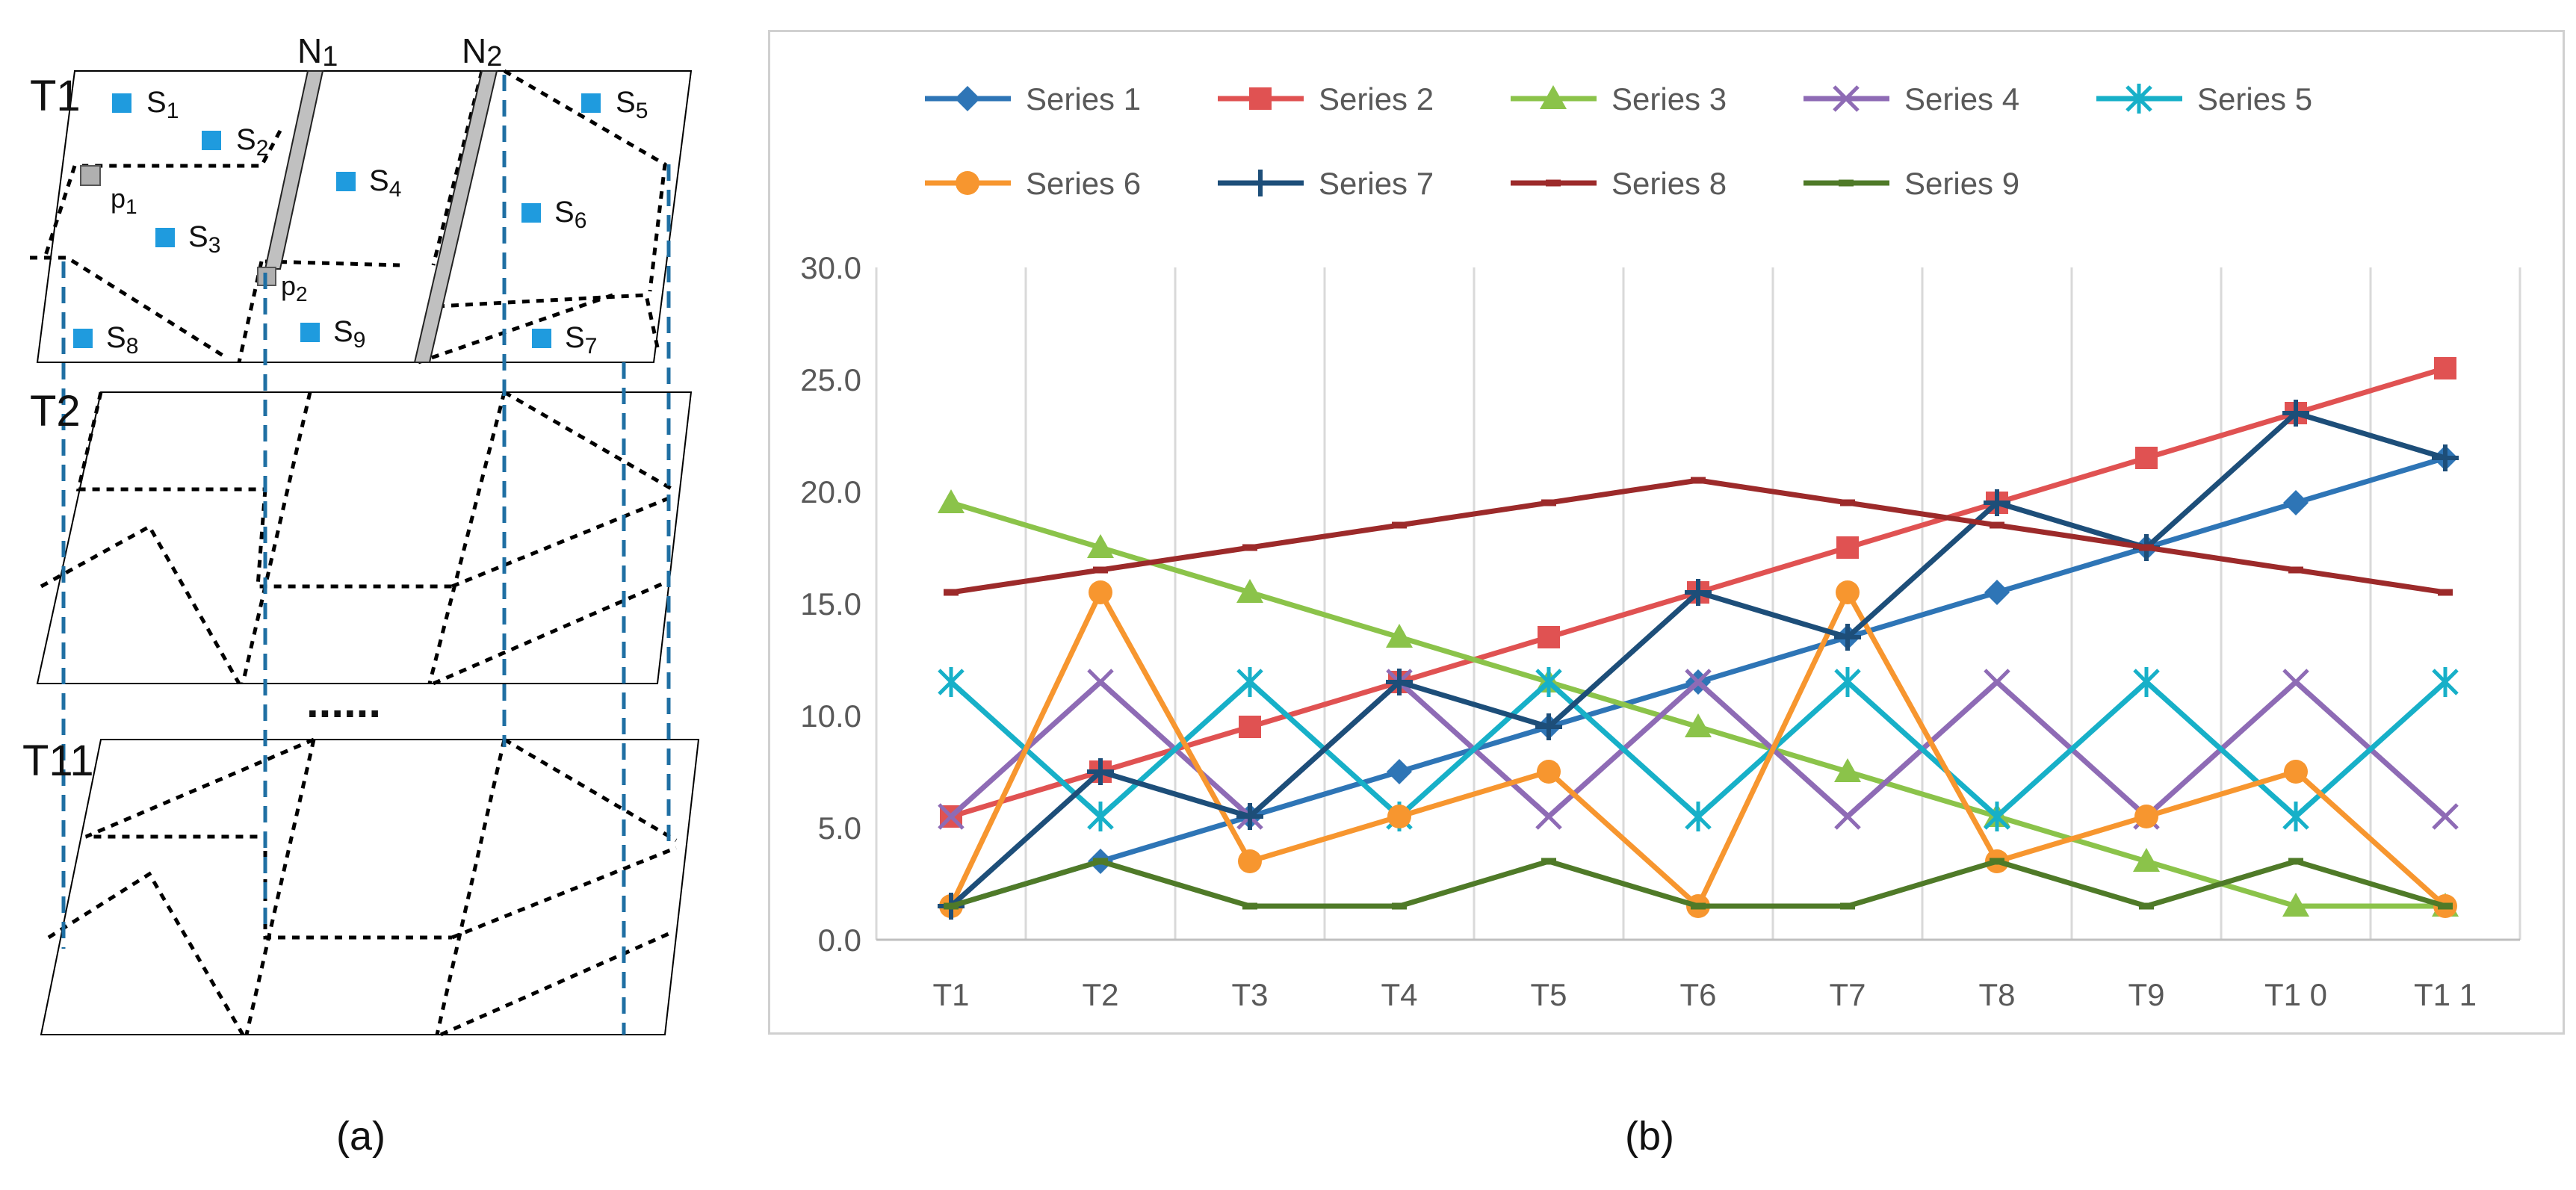 Image resolution: width=2576 pixels, height=1190 pixels. I want to click on sensor-s1-marker, so click(121, 103).